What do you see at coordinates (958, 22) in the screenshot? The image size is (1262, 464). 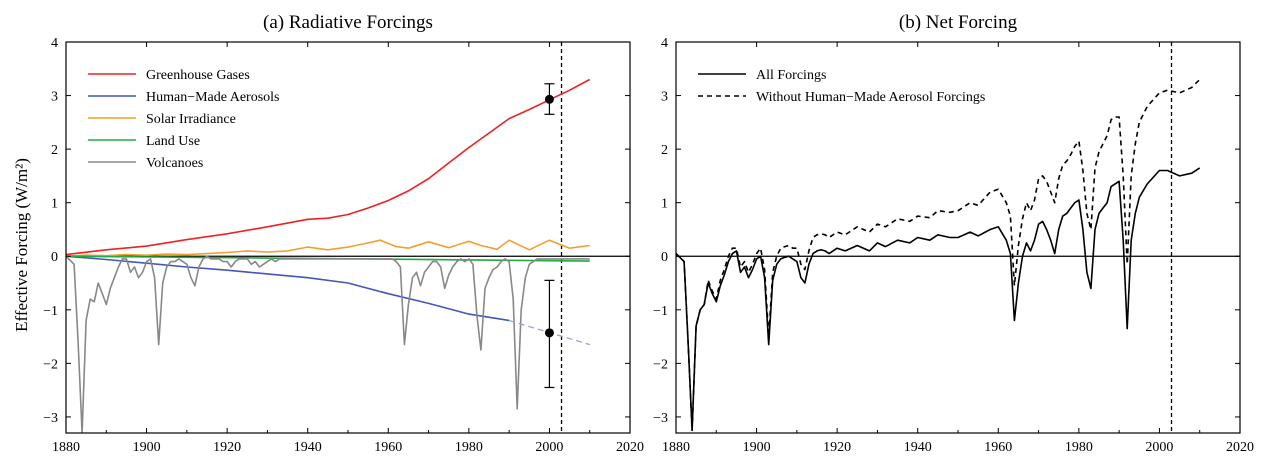 I see `chart-title: (b) Net Forcing` at bounding box center [958, 22].